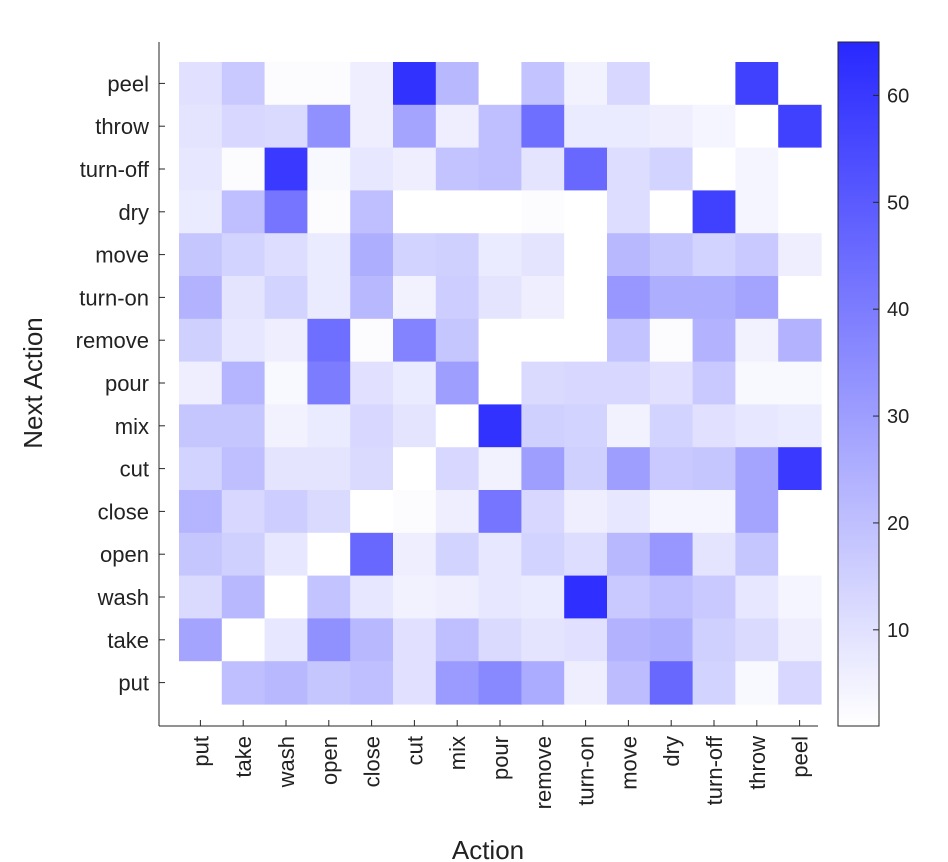 This screenshot has width=948, height=862. Describe the element at coordinates (243, 554) in the screenshot. I see `heatmap-cell-open-take` at that location.